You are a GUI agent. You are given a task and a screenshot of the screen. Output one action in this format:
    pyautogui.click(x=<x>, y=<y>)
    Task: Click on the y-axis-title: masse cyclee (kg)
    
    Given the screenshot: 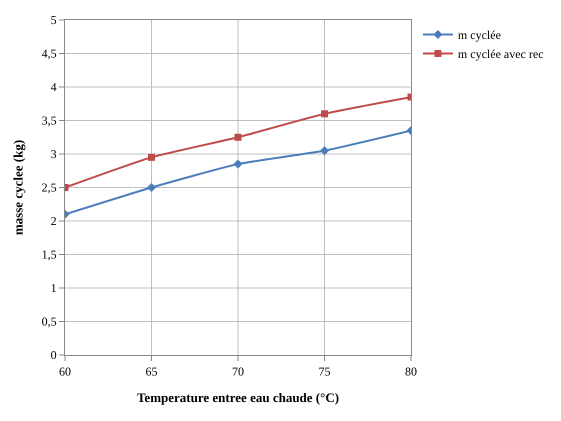 What is the action you would take?
    pyautogui.click(x=18, y=188)
    